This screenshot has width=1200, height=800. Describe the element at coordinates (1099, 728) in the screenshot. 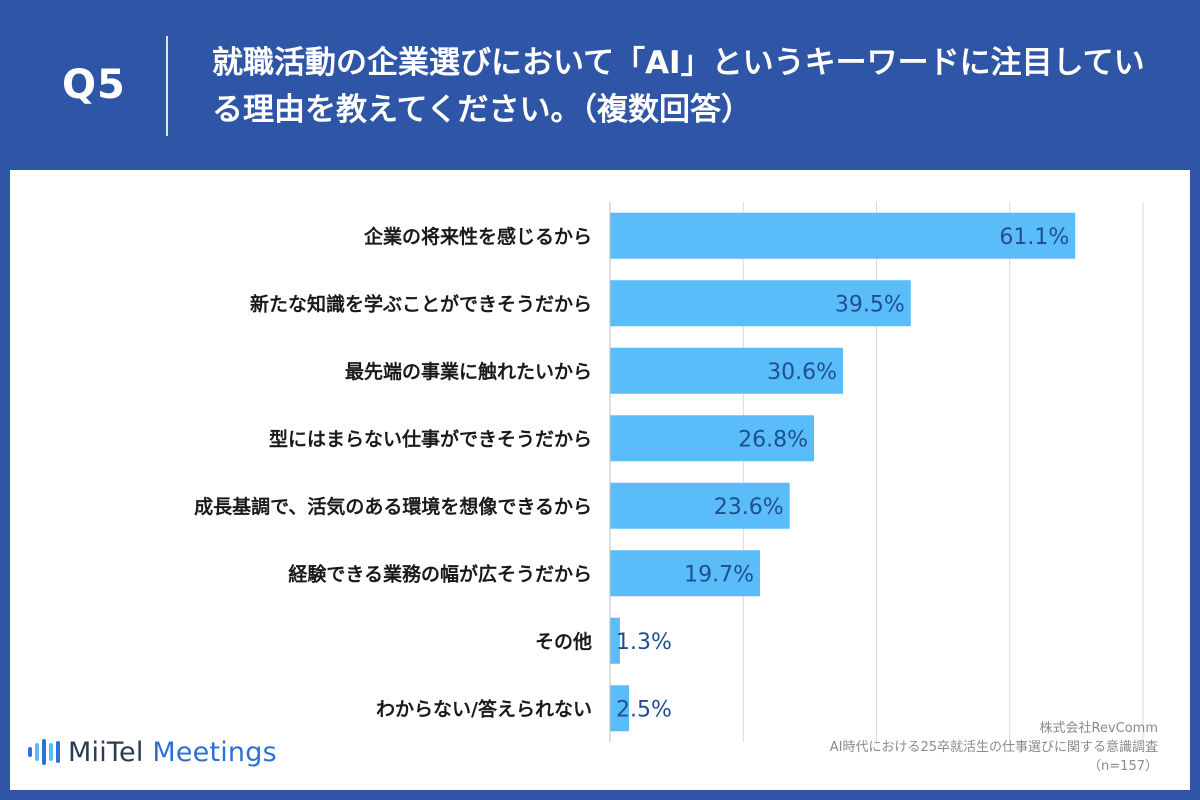

I see `source-company: 株式会社RevComm` at that location.